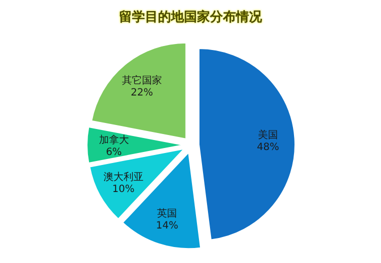 The width and height of the screenshot is (381, 263). Describe the element at coordinates (123, 190) in the screenshot. I see `data-label: 10%` at that location.